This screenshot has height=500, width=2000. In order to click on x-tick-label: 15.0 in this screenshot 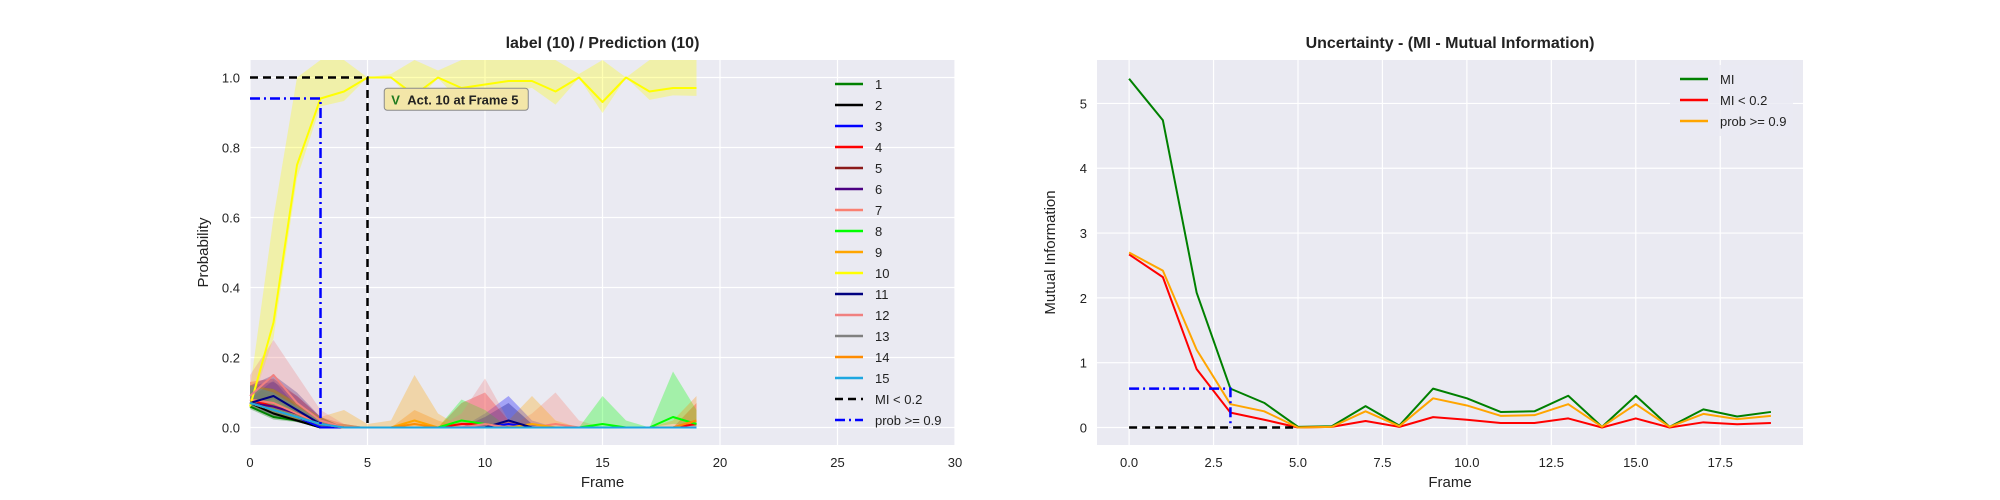, I will do `click(1635, 462)`.